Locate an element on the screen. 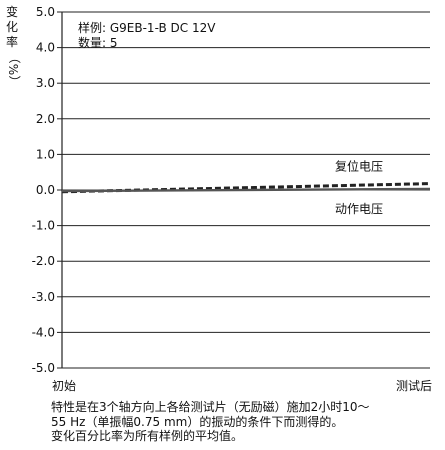 Image resolution: width=445 pixels, height=450 pixels. y-tick-label: 0.0 is located at coordinates (45, 190).